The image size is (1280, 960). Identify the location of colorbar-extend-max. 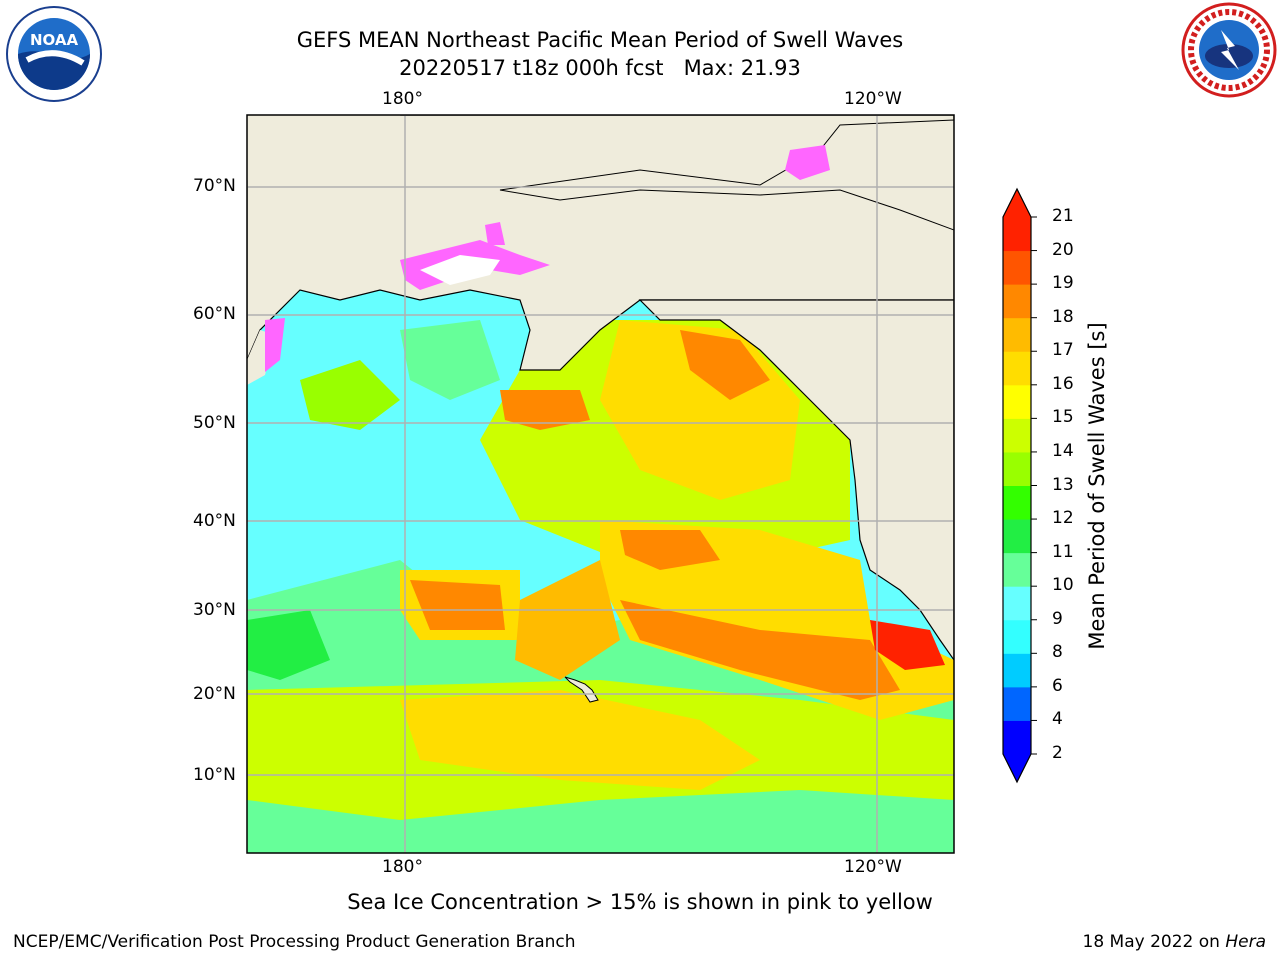
(1017, 203).